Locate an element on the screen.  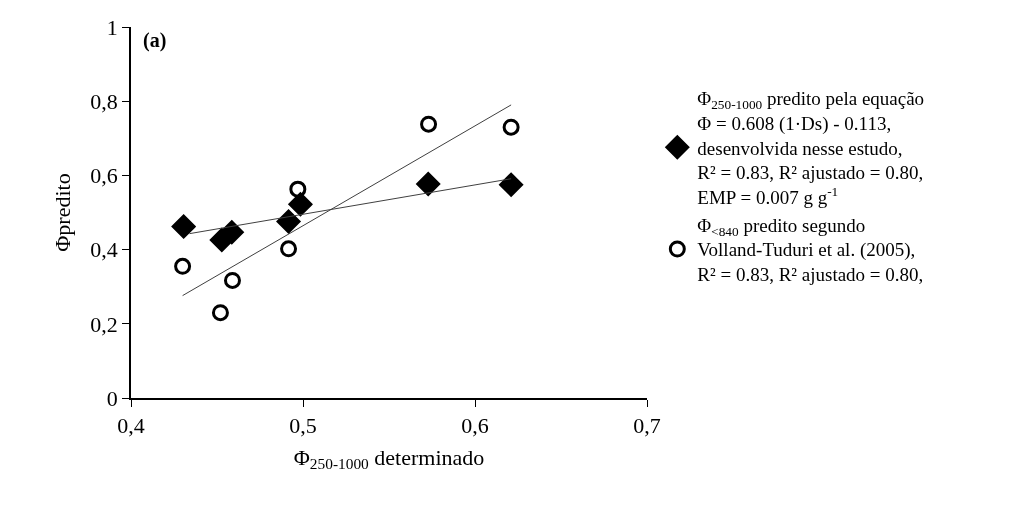
x-tick-label: 0,7 is located at coordinates (647, 426).